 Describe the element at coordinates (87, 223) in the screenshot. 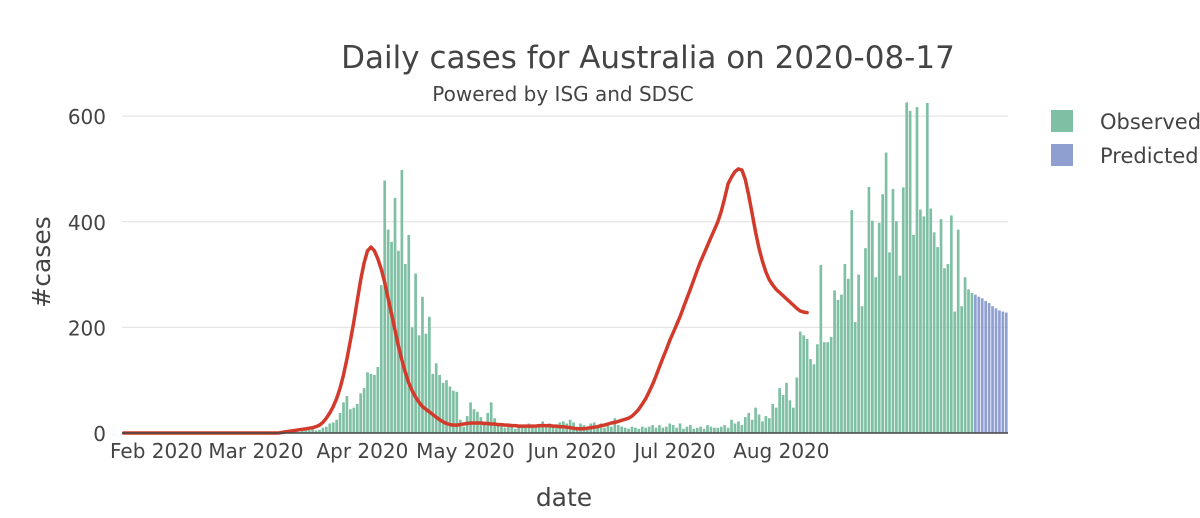

I see `y-tick-label: 400` at that location.